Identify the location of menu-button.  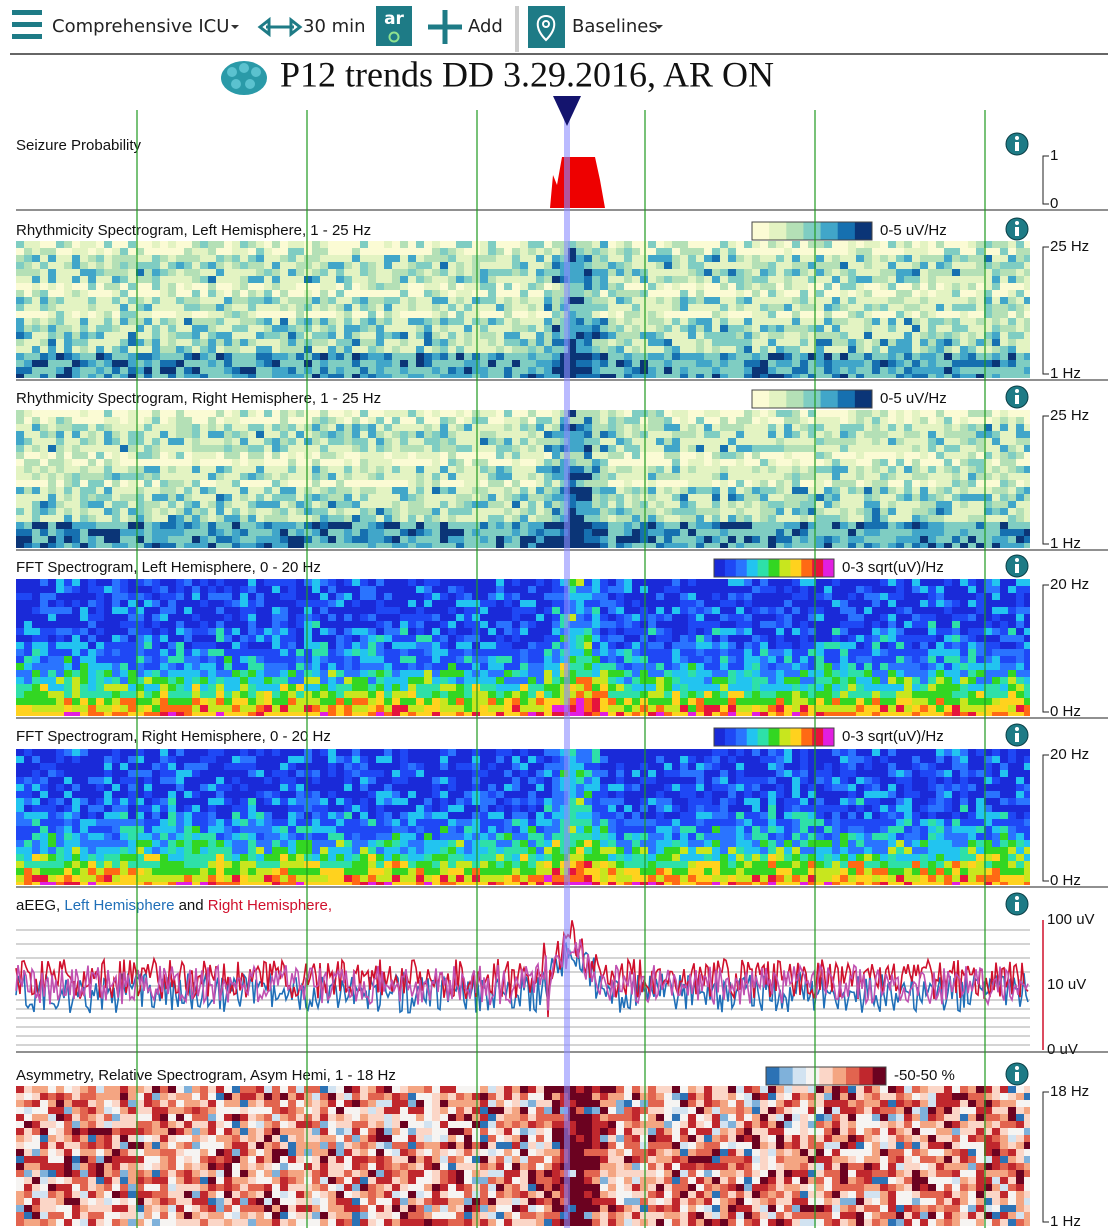
(27, 24).